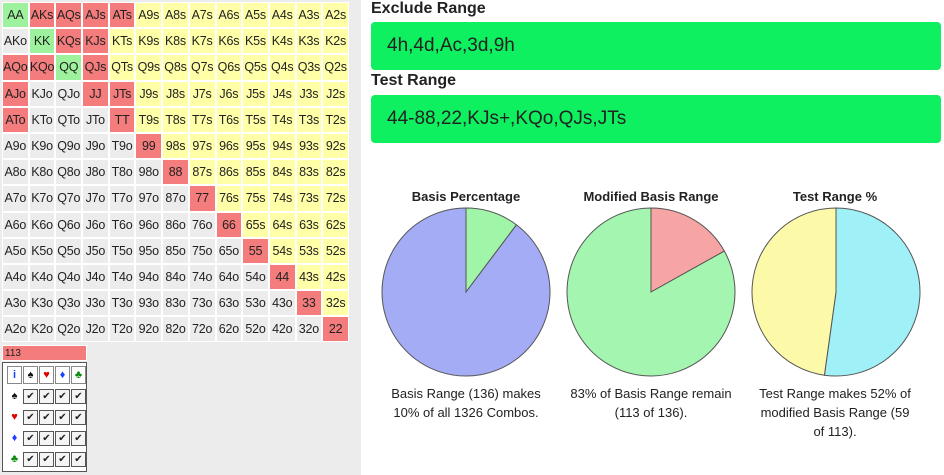 This screenshot has width=944, height=475. Describe the element at coordinates (202, 172) in the screenshot. I see `hand-cell: 87s` at that location.